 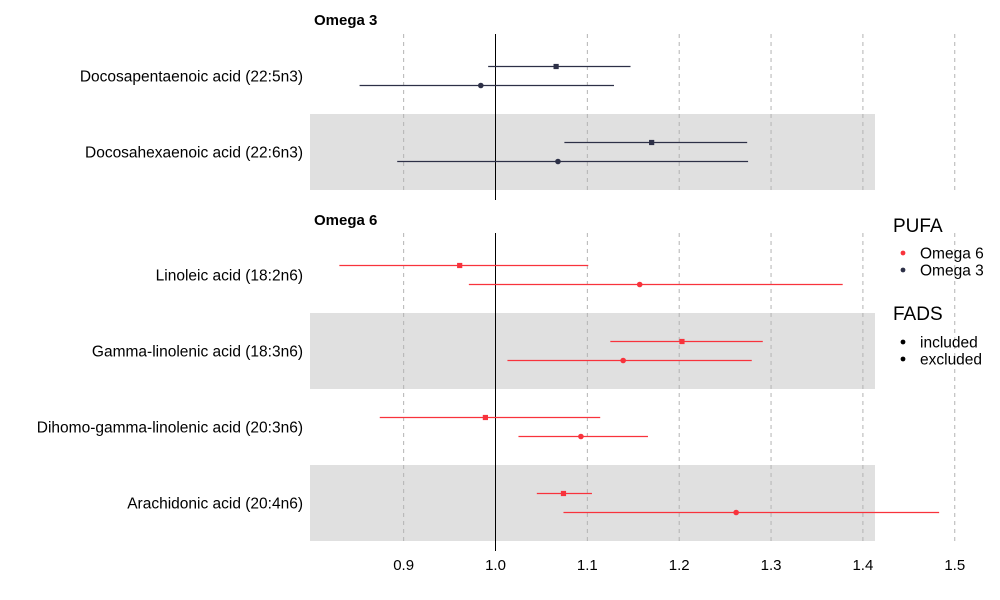 I want to click on x-tick-label: 1.4, so click(x=862, y=565).